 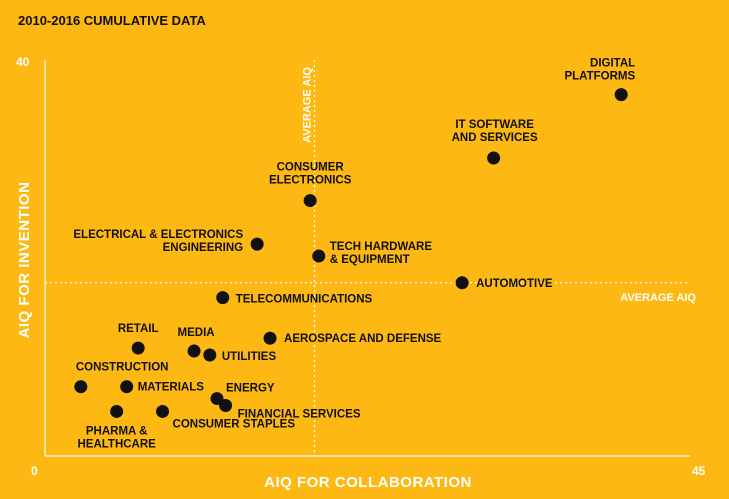 What do you see at coordinates (658, 298) in the screenshot?
I see `horizontal-average-label: AVERAGE AIQ` at bounding box center [658, 298].